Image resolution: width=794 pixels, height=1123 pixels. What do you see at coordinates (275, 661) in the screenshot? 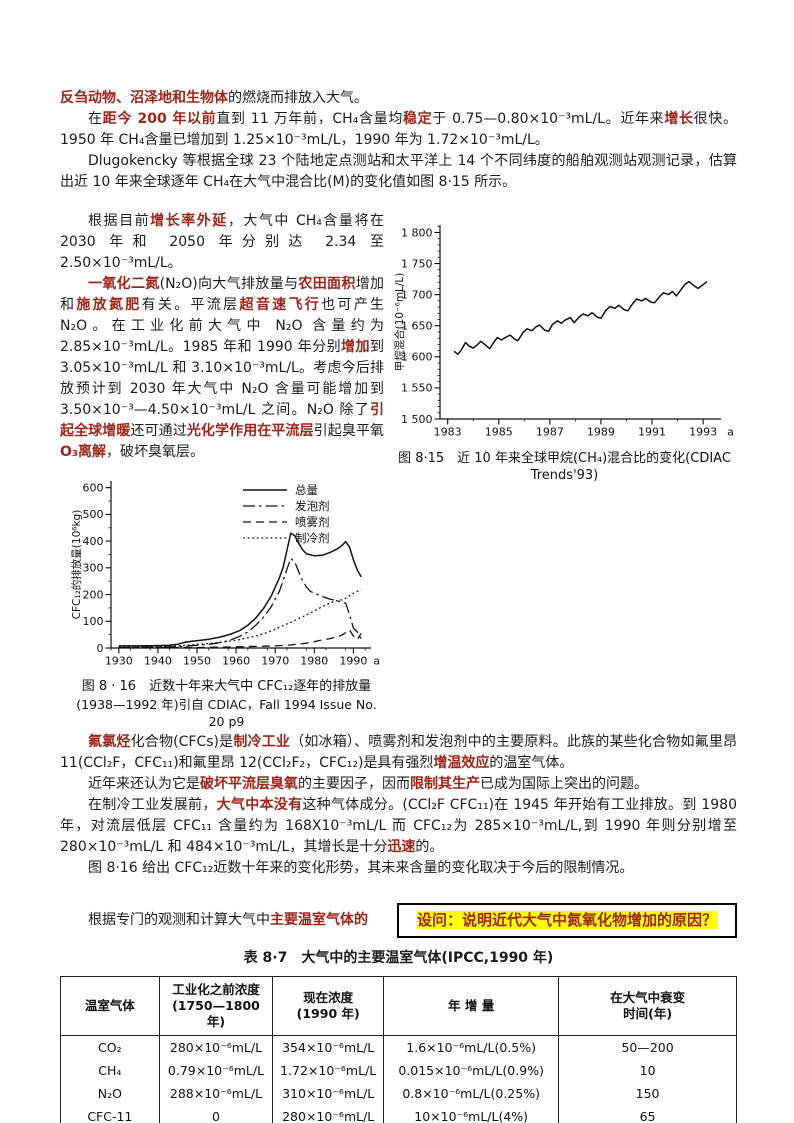
I see `svg-text: 1970` at bounding box center [275, 661].